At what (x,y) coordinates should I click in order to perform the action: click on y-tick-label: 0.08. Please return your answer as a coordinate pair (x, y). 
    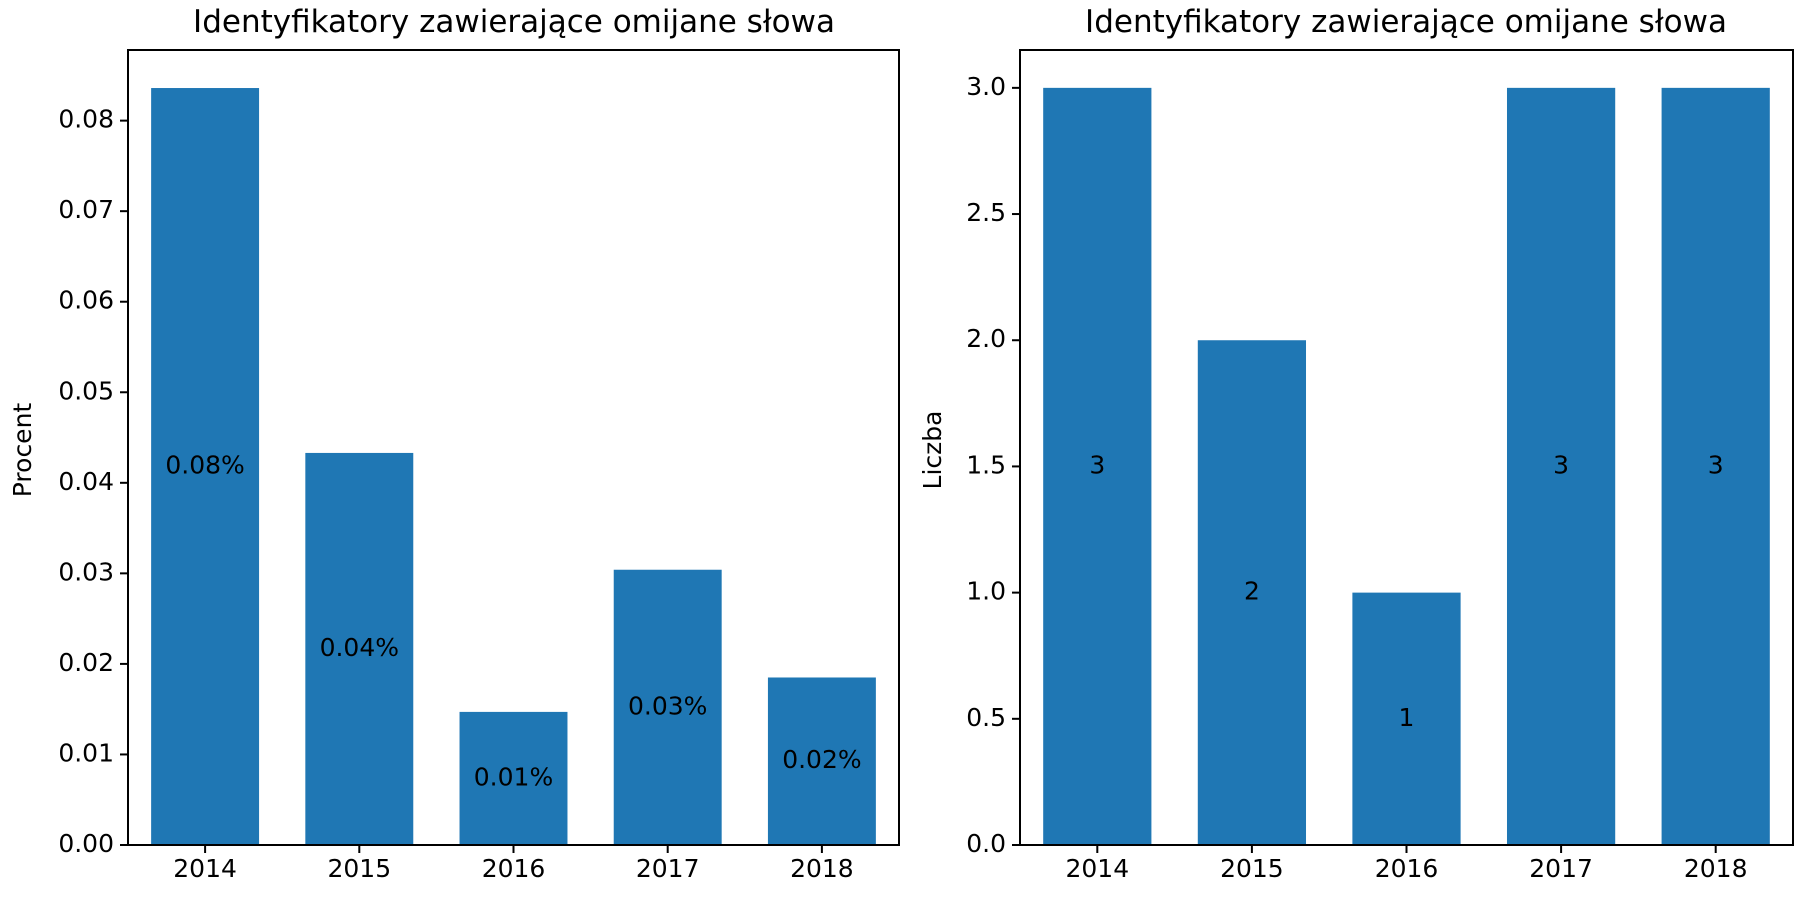
    Looking at the image, I should click on (86, 119).